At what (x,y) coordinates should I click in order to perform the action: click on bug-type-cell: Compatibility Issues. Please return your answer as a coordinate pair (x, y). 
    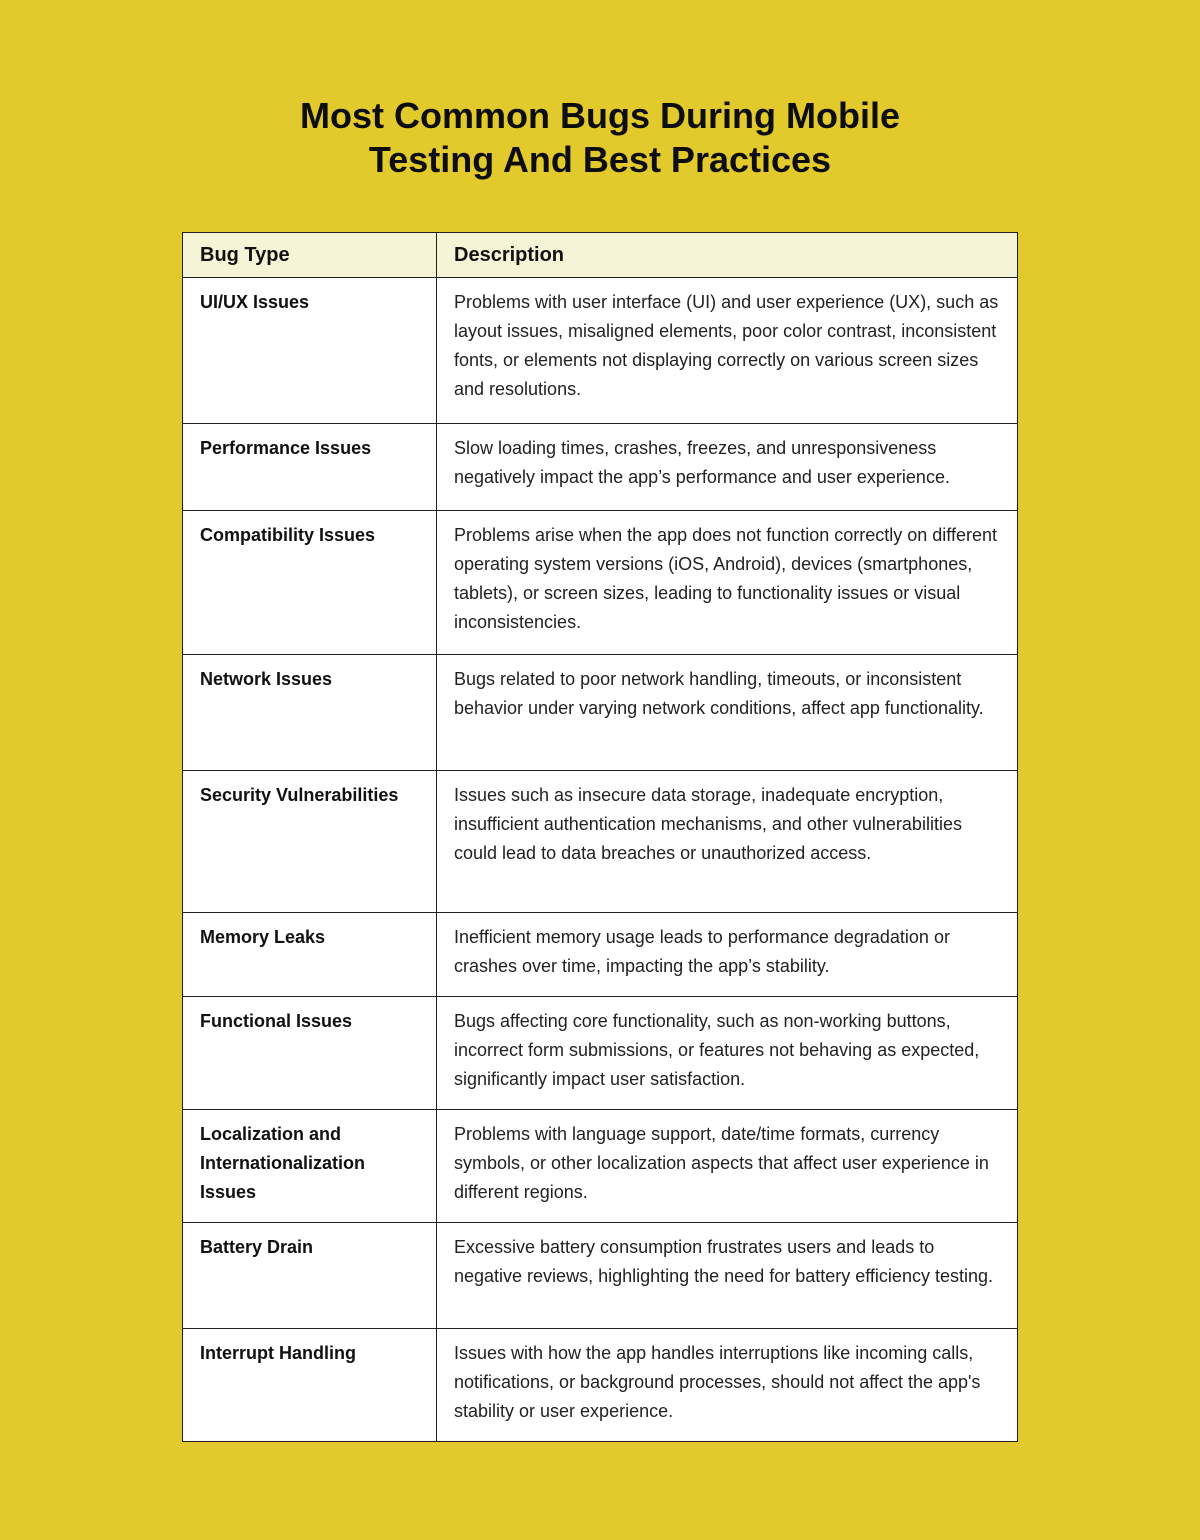
    Looking at the image, I should click on (309, 582).